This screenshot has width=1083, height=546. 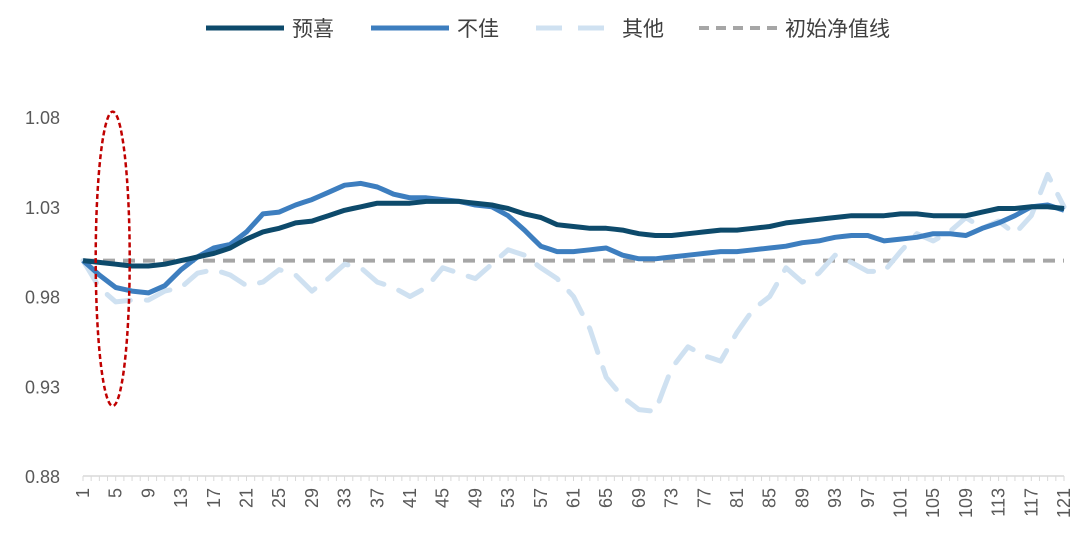 What do you see at coordinates (313, 29) in the screenshot?
I see `legend-label: 预喜` at bounding box center [313, 29].